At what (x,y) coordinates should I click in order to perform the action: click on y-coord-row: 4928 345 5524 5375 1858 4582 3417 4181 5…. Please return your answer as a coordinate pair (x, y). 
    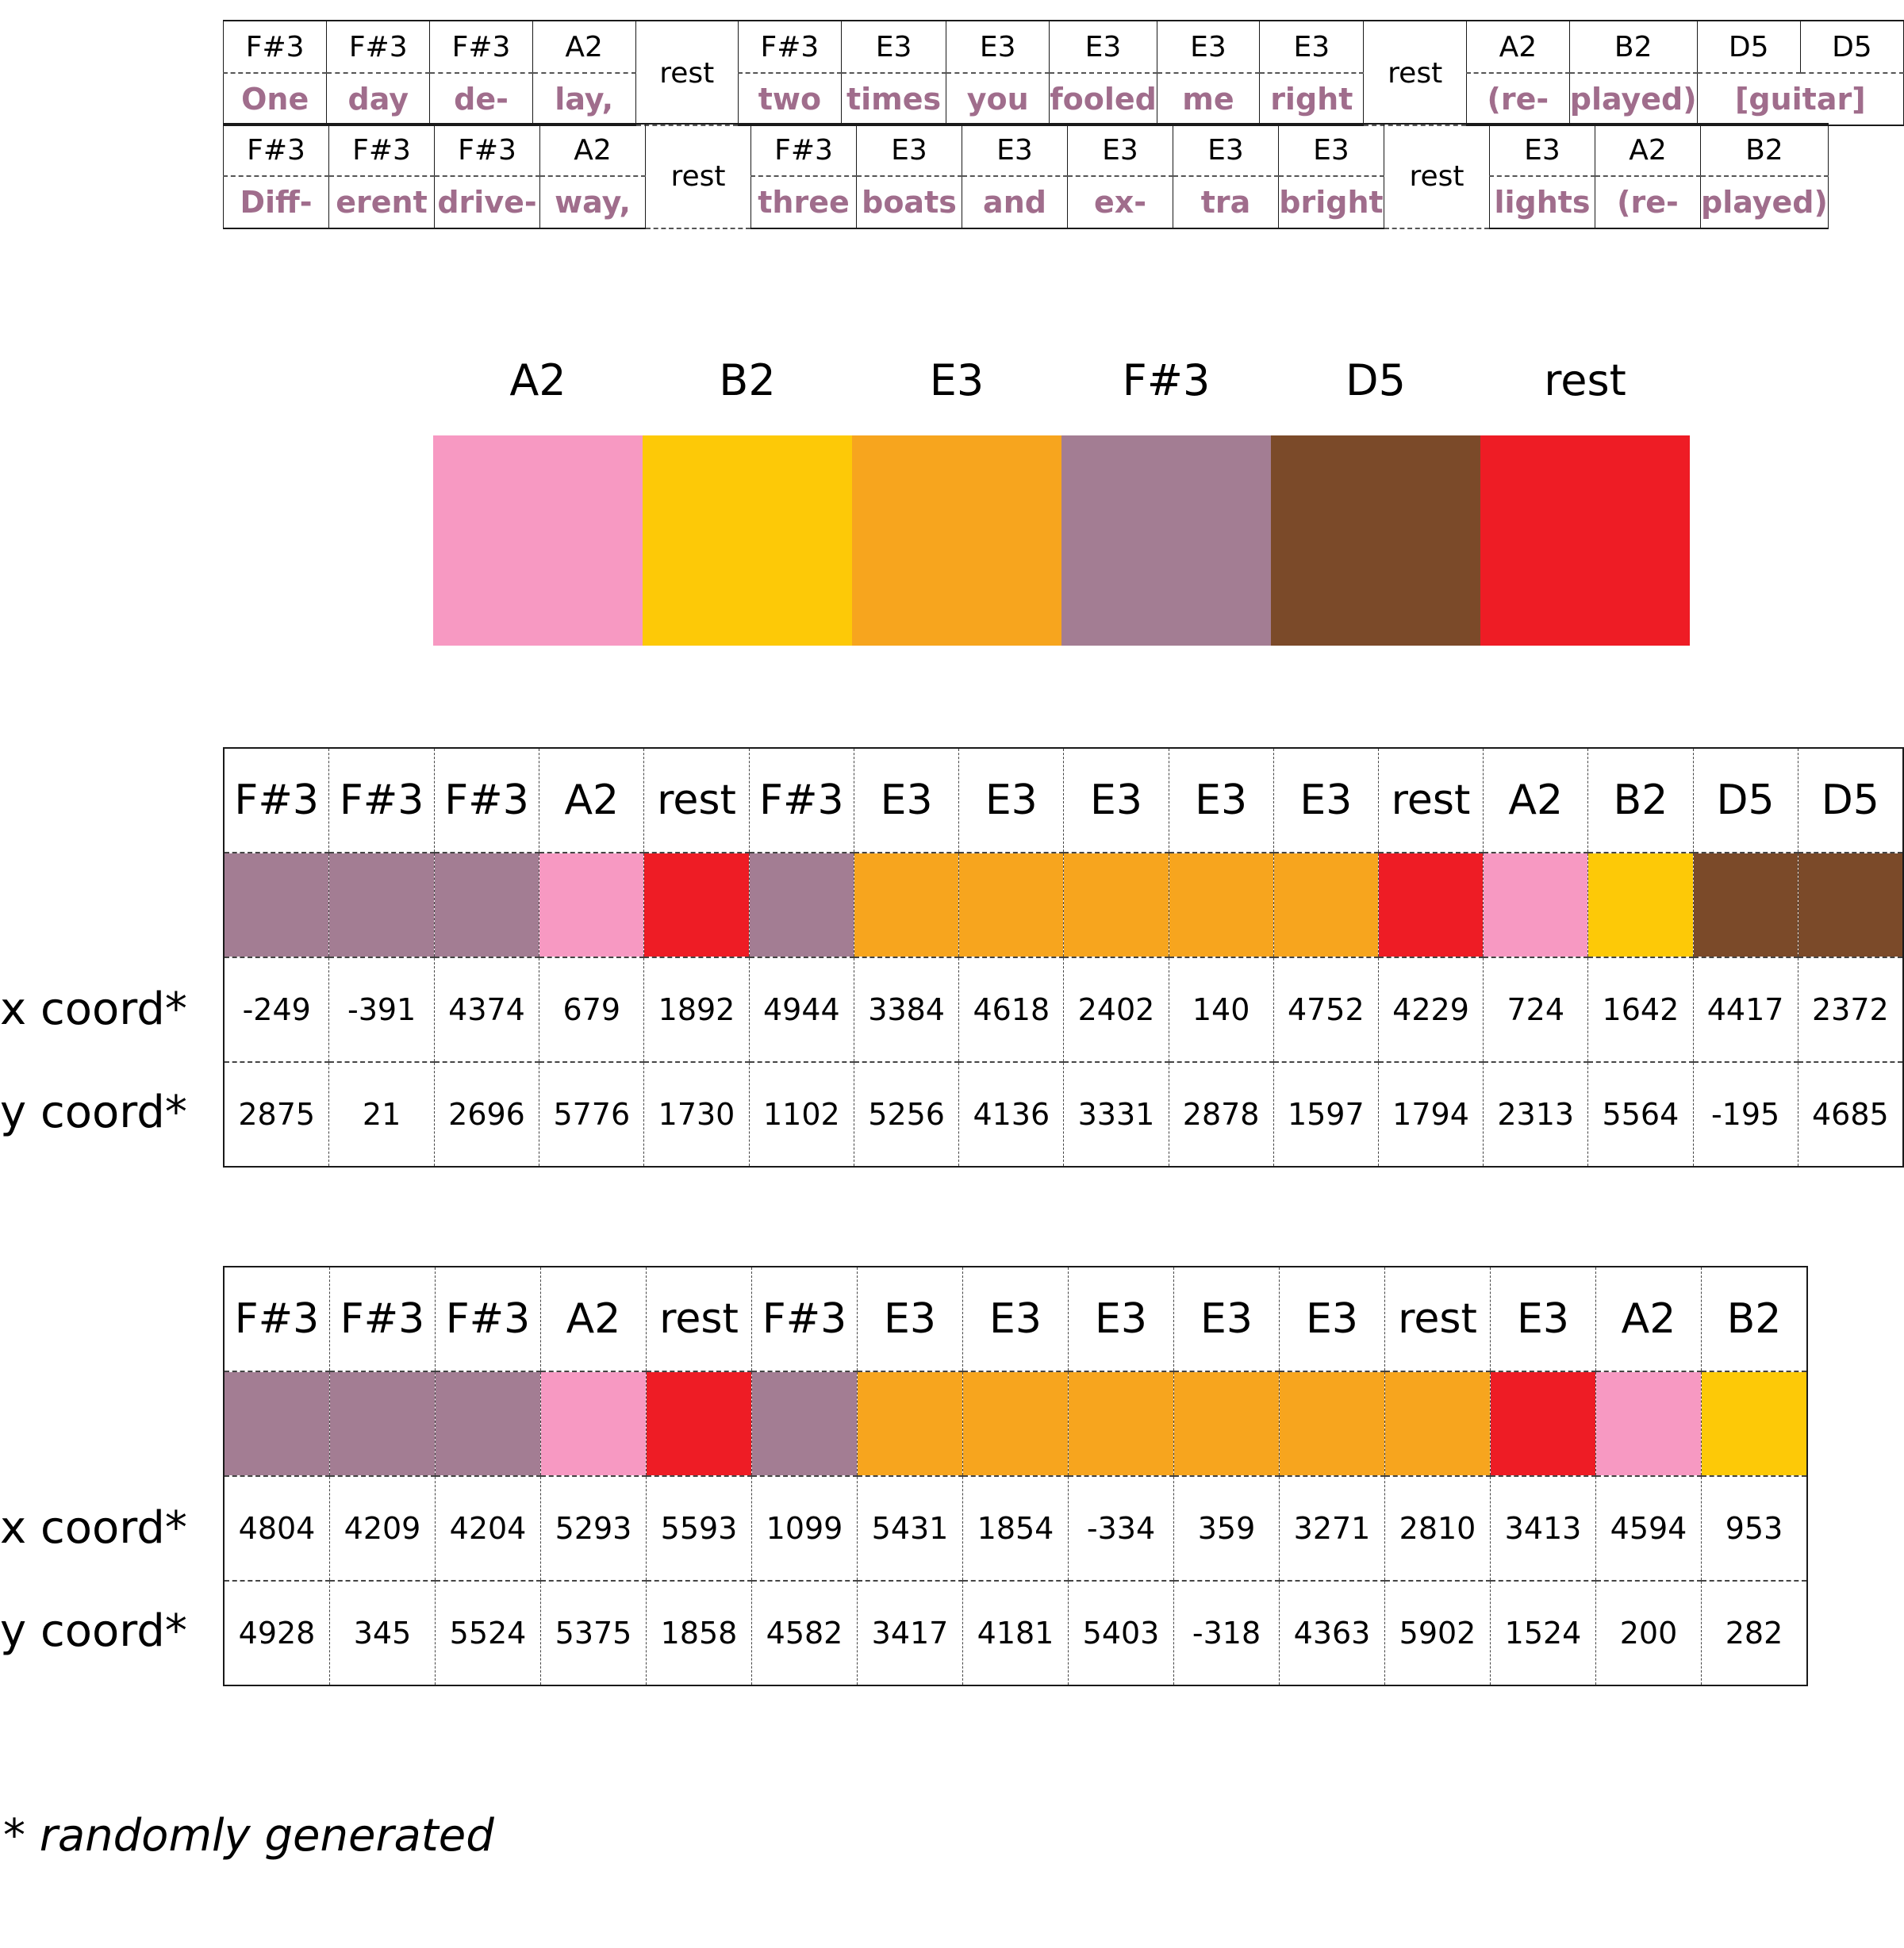
    Looking at the image, I should click on (1015, 1633).